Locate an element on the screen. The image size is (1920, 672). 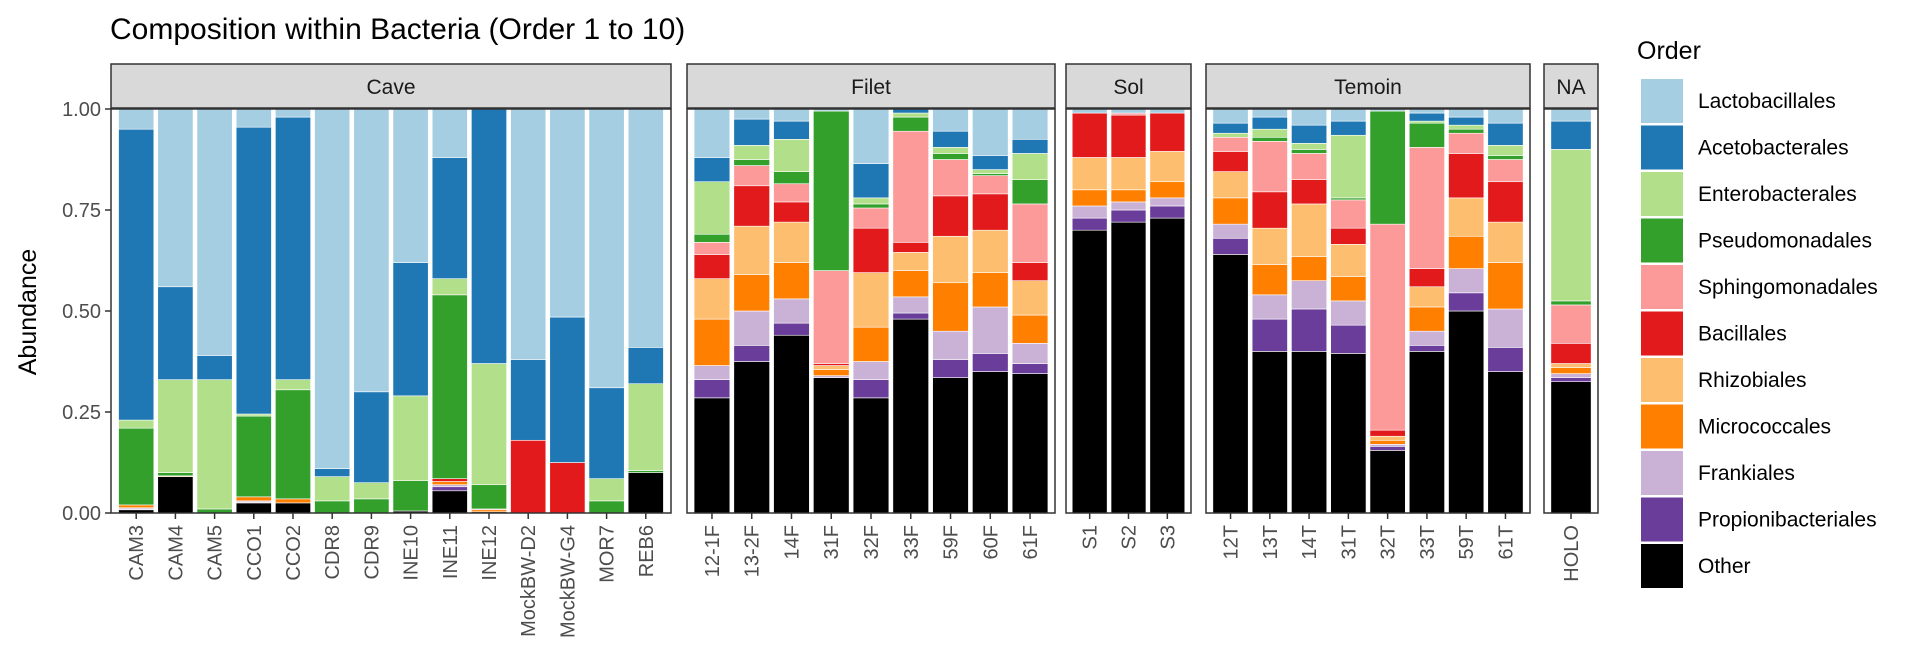
x-tick-label: REB6 is located at coordinates (647, 551).